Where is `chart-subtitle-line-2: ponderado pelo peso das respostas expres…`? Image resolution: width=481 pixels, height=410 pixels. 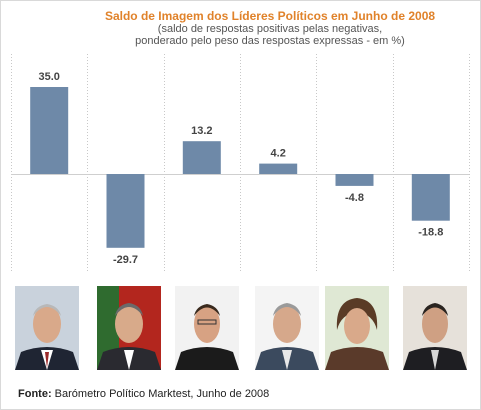 chart-subtitle-line-2: ponderado pelo peso das respostas expres… is located at coordinates (270, 41).